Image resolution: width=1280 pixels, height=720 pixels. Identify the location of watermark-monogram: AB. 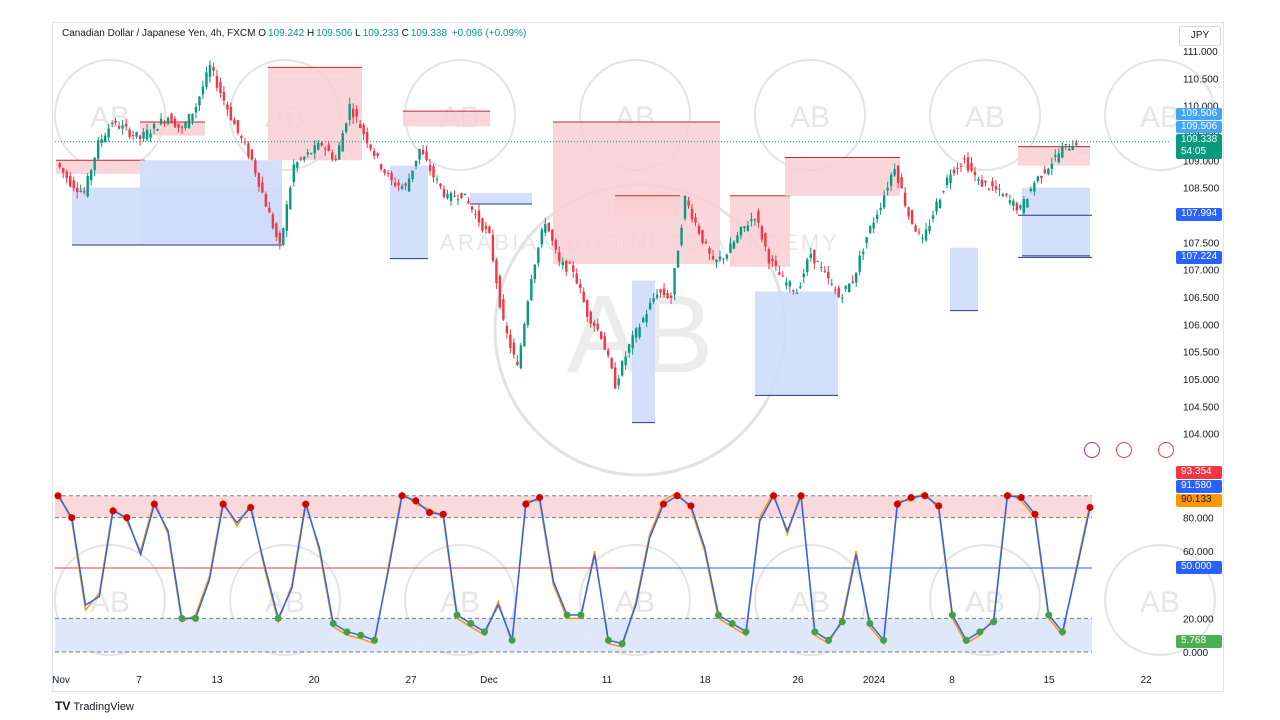
(110, 117).